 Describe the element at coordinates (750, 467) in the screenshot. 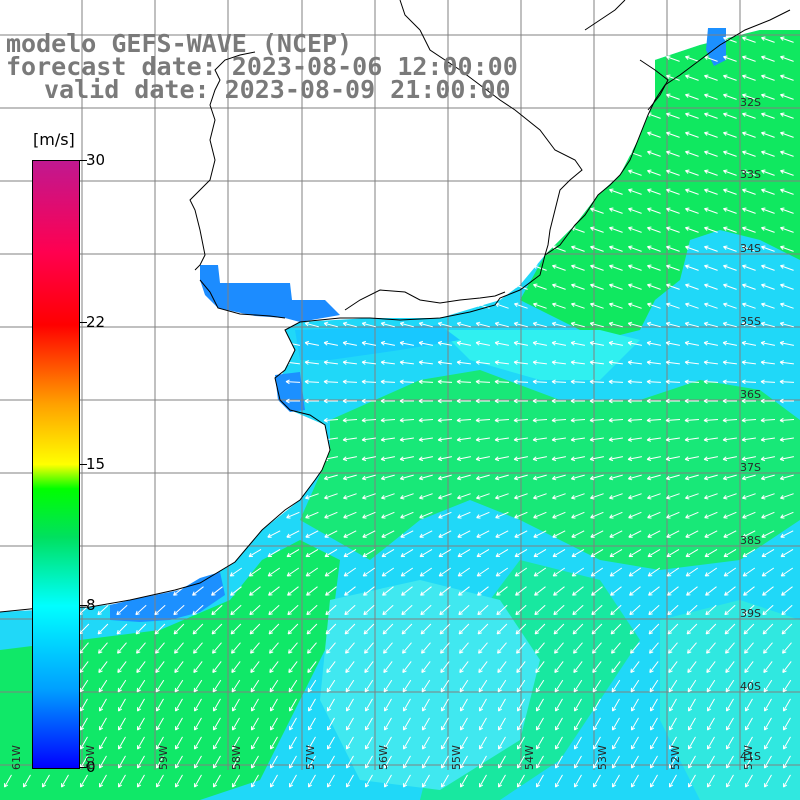

I see `latitude-label: 37S` at that location.